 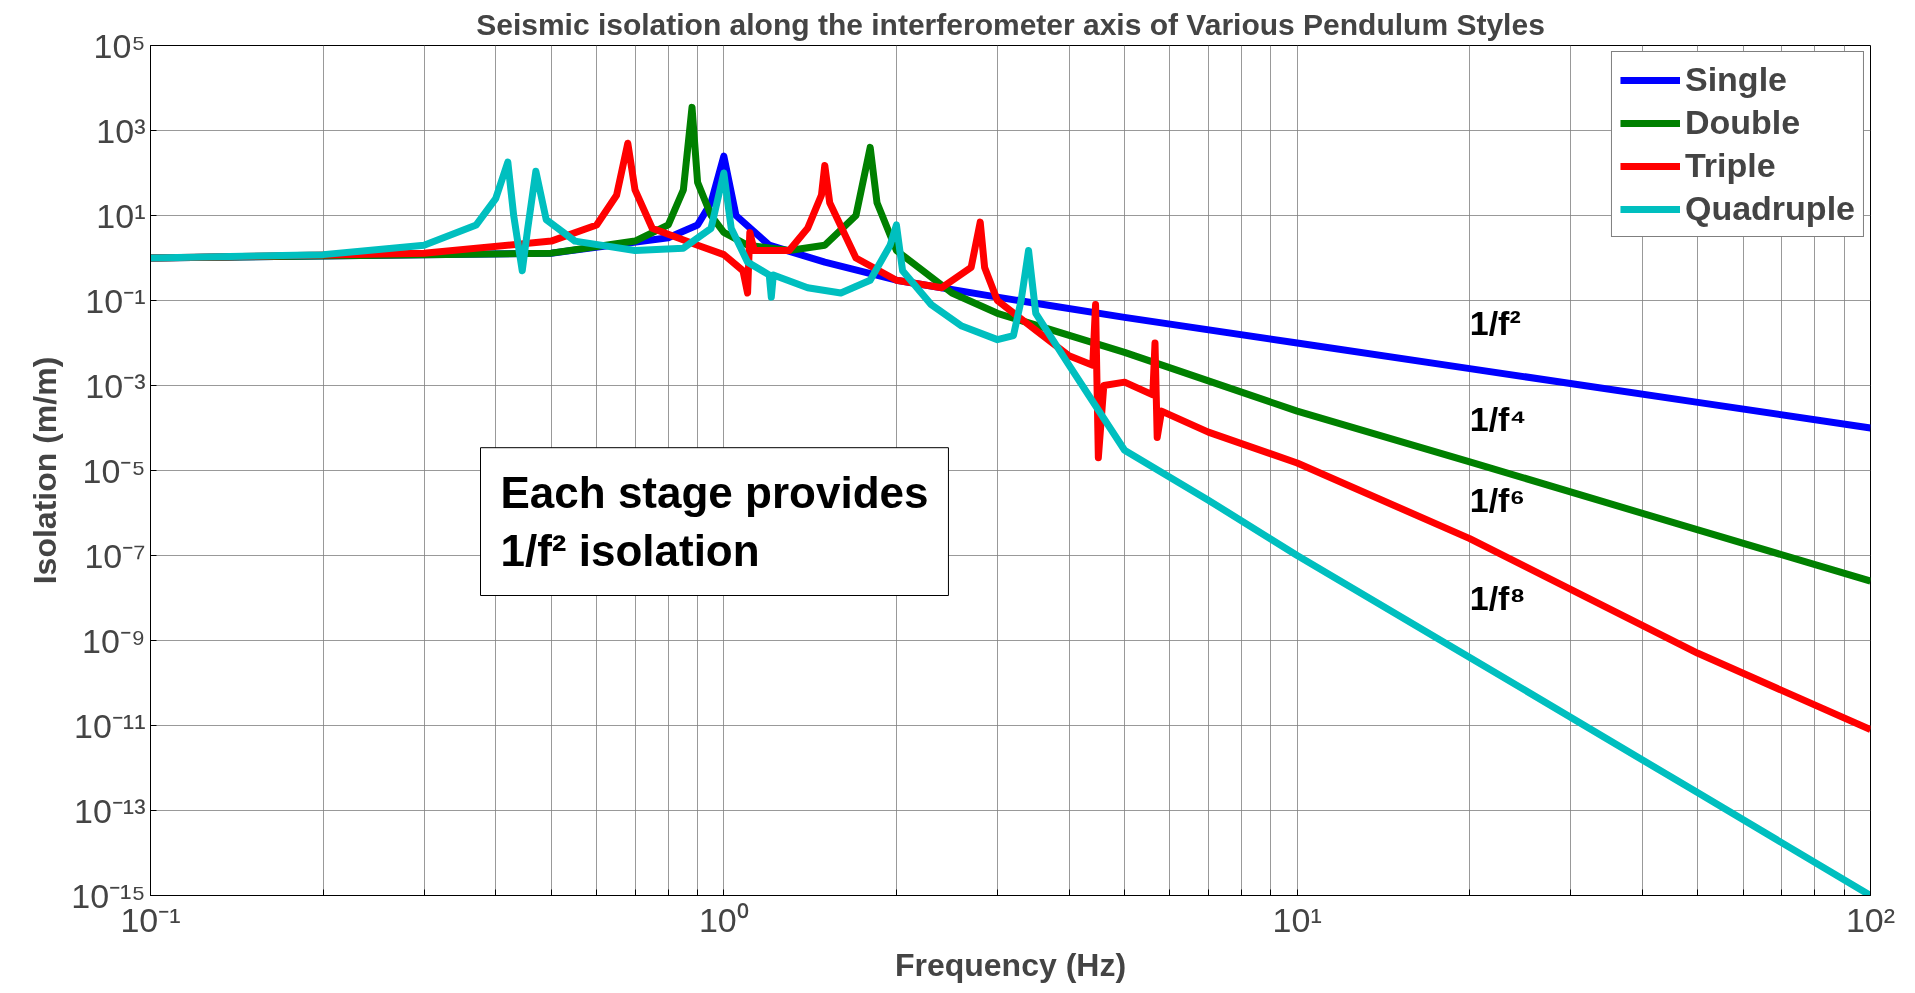 What do you see at coordinates (723, 919) in the screenshot?
I see `x-tick-label: 10⁰` at bounding box center [723, 919].